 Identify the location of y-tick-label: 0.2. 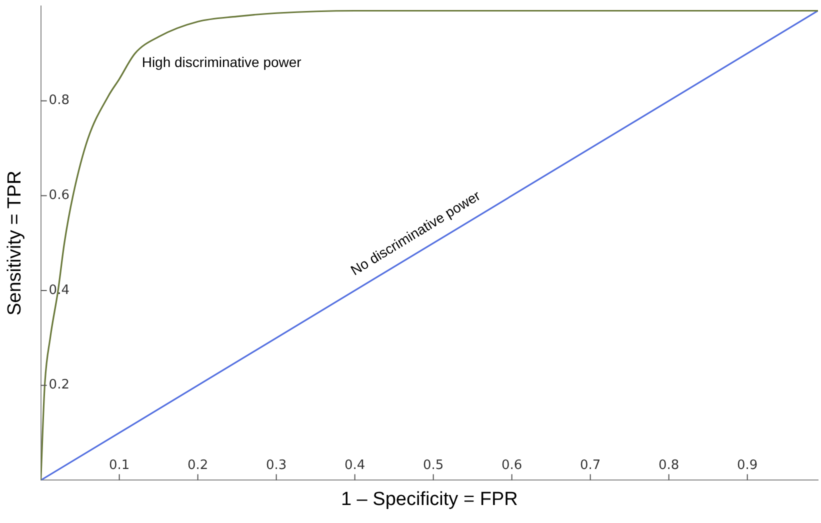
(59, 385).